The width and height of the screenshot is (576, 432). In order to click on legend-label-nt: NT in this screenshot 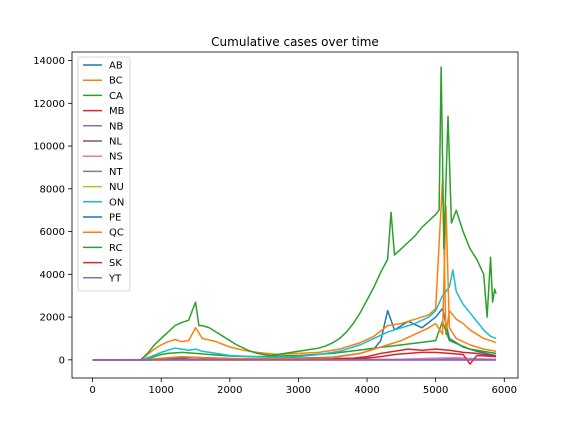, I will do `click(116, 172)`.